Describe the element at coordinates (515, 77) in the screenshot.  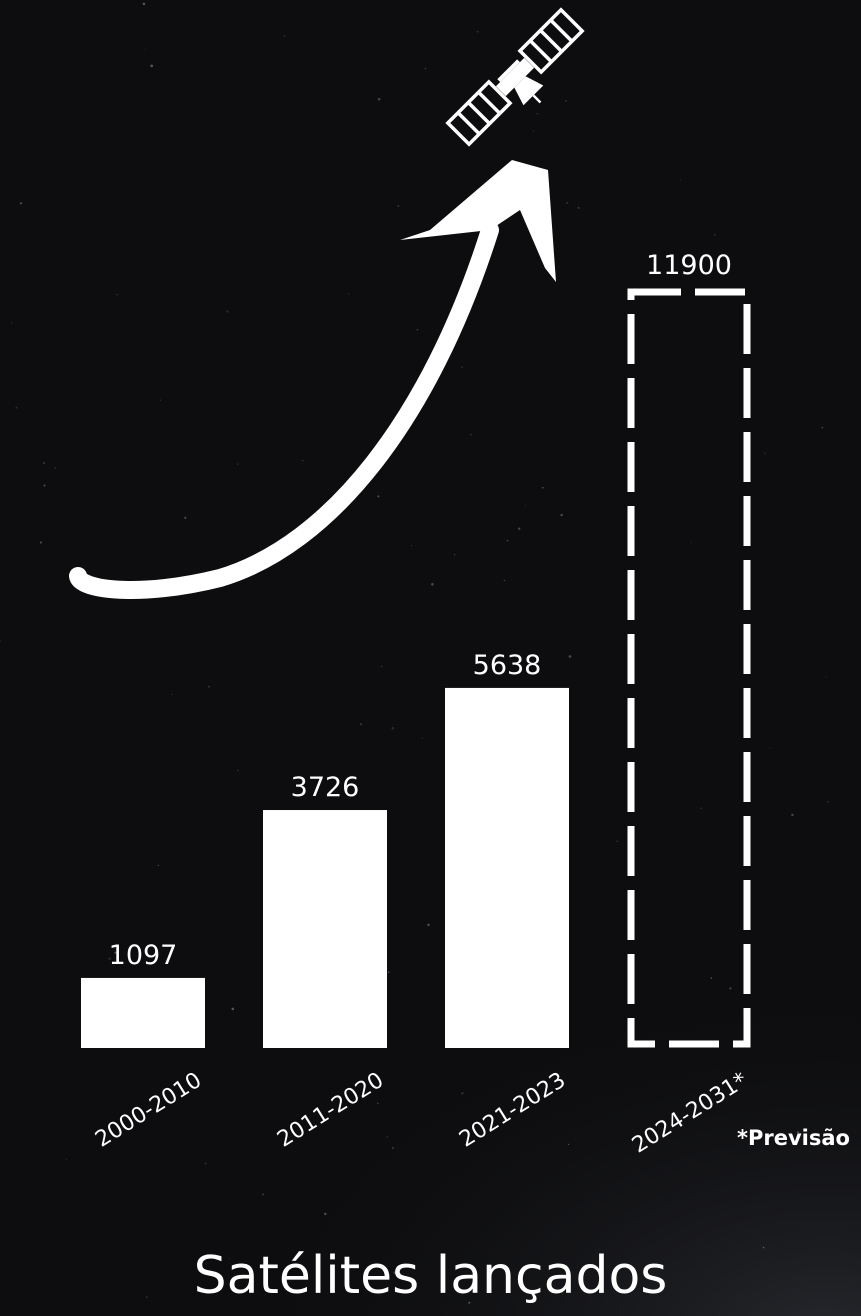
I see `satellite-icon` at that location.